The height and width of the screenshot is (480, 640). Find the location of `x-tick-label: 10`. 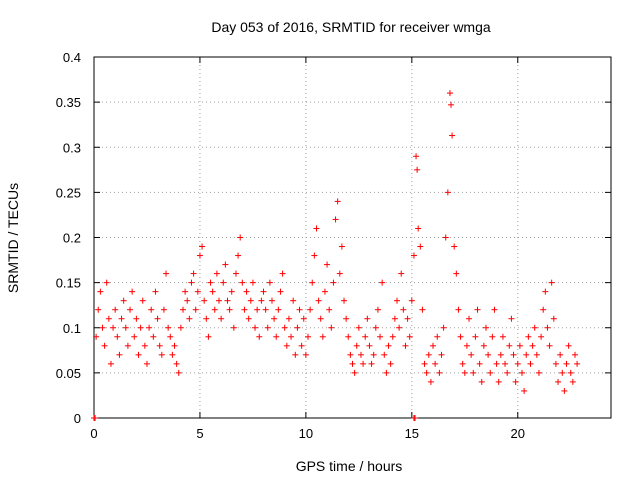

x-tick-label: 10 is located at coordinates (306, 433).